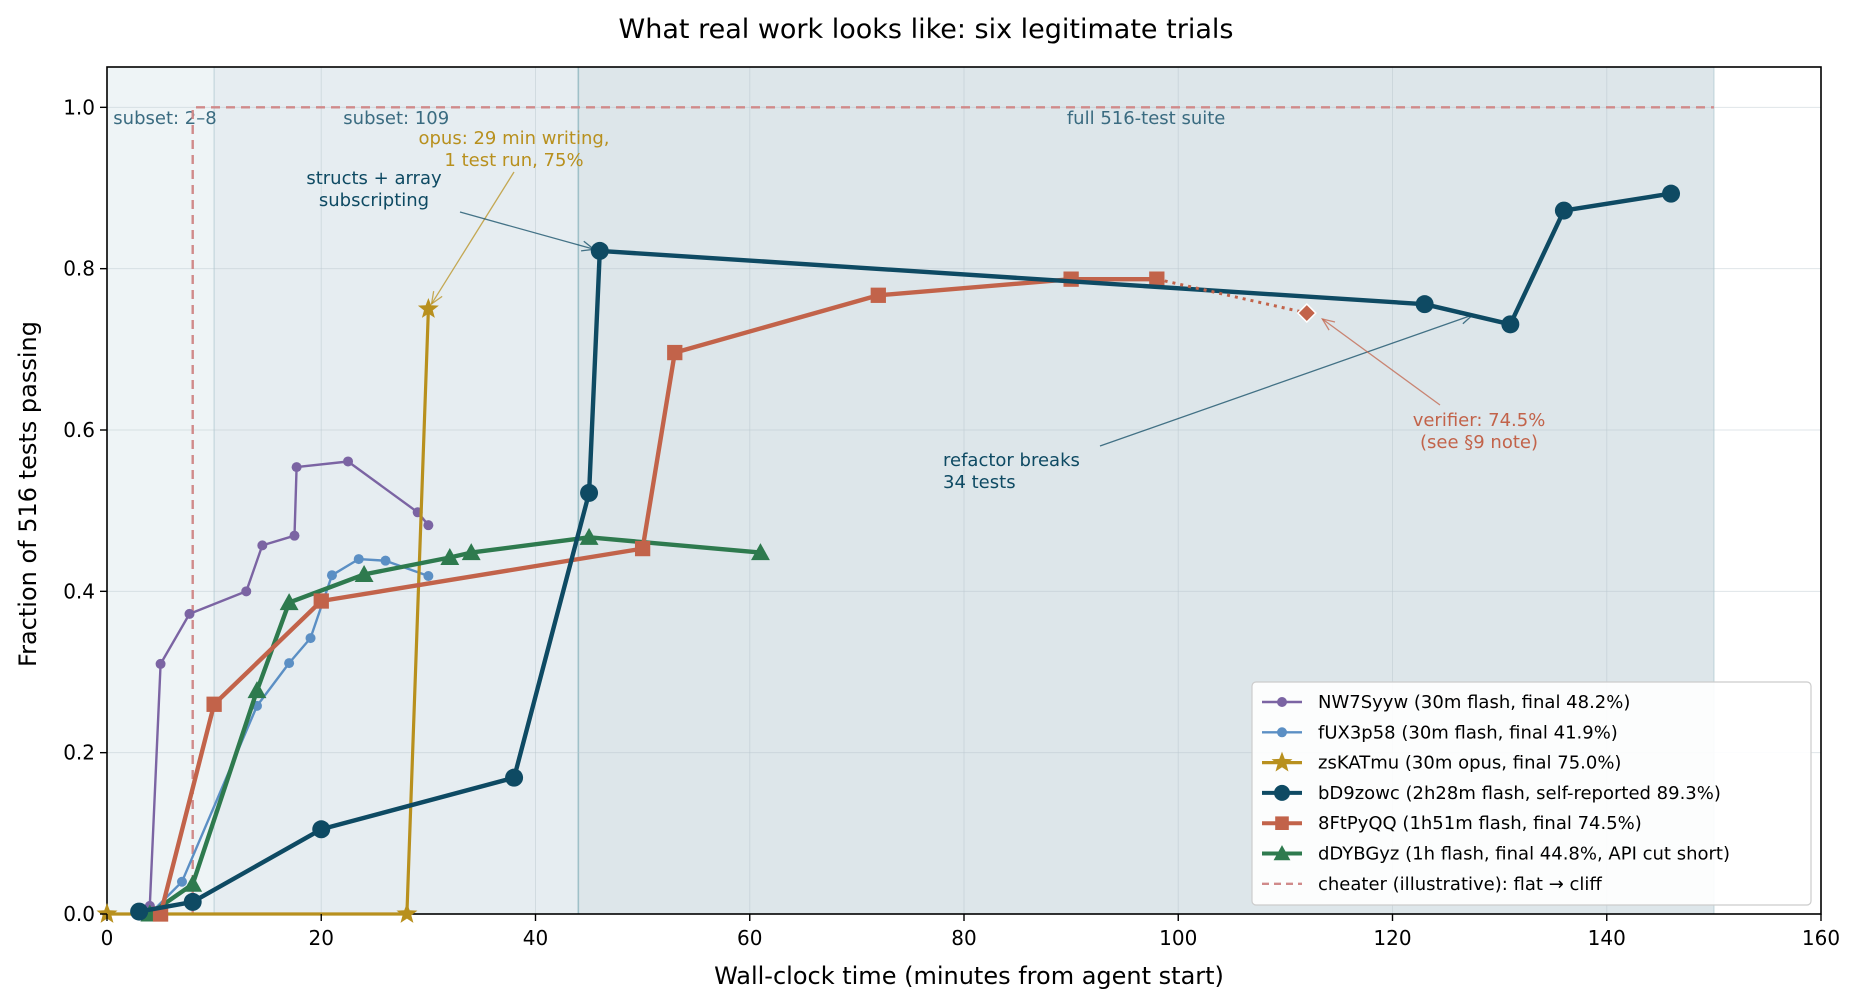  I want to click on legend-entry: 8FtPyQQ (1h51m flash, final 74.5%), so click(1452, 823).